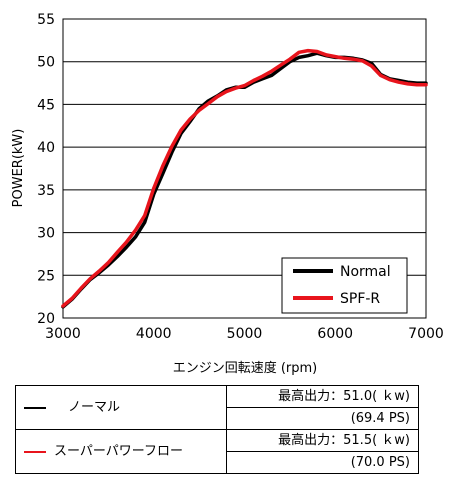 This screenshot has width=460, height=503. Describe the element at coordinates (35, 407) in the screenshot. I see `line-swatch-normal` at that location.